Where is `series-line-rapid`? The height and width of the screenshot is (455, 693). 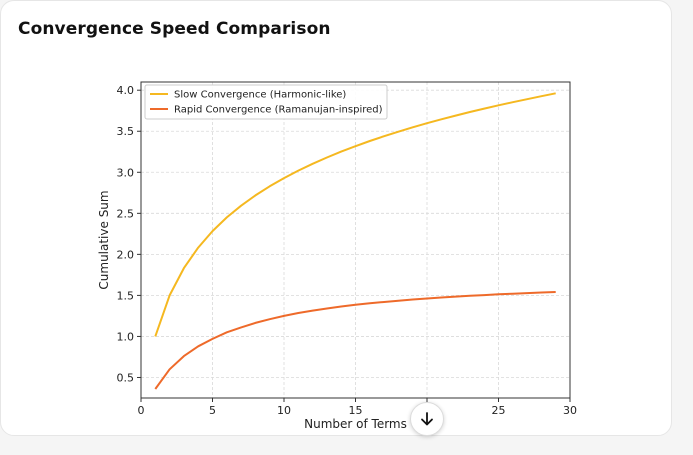
series-line-rapid is located at coordinates (355, 340).